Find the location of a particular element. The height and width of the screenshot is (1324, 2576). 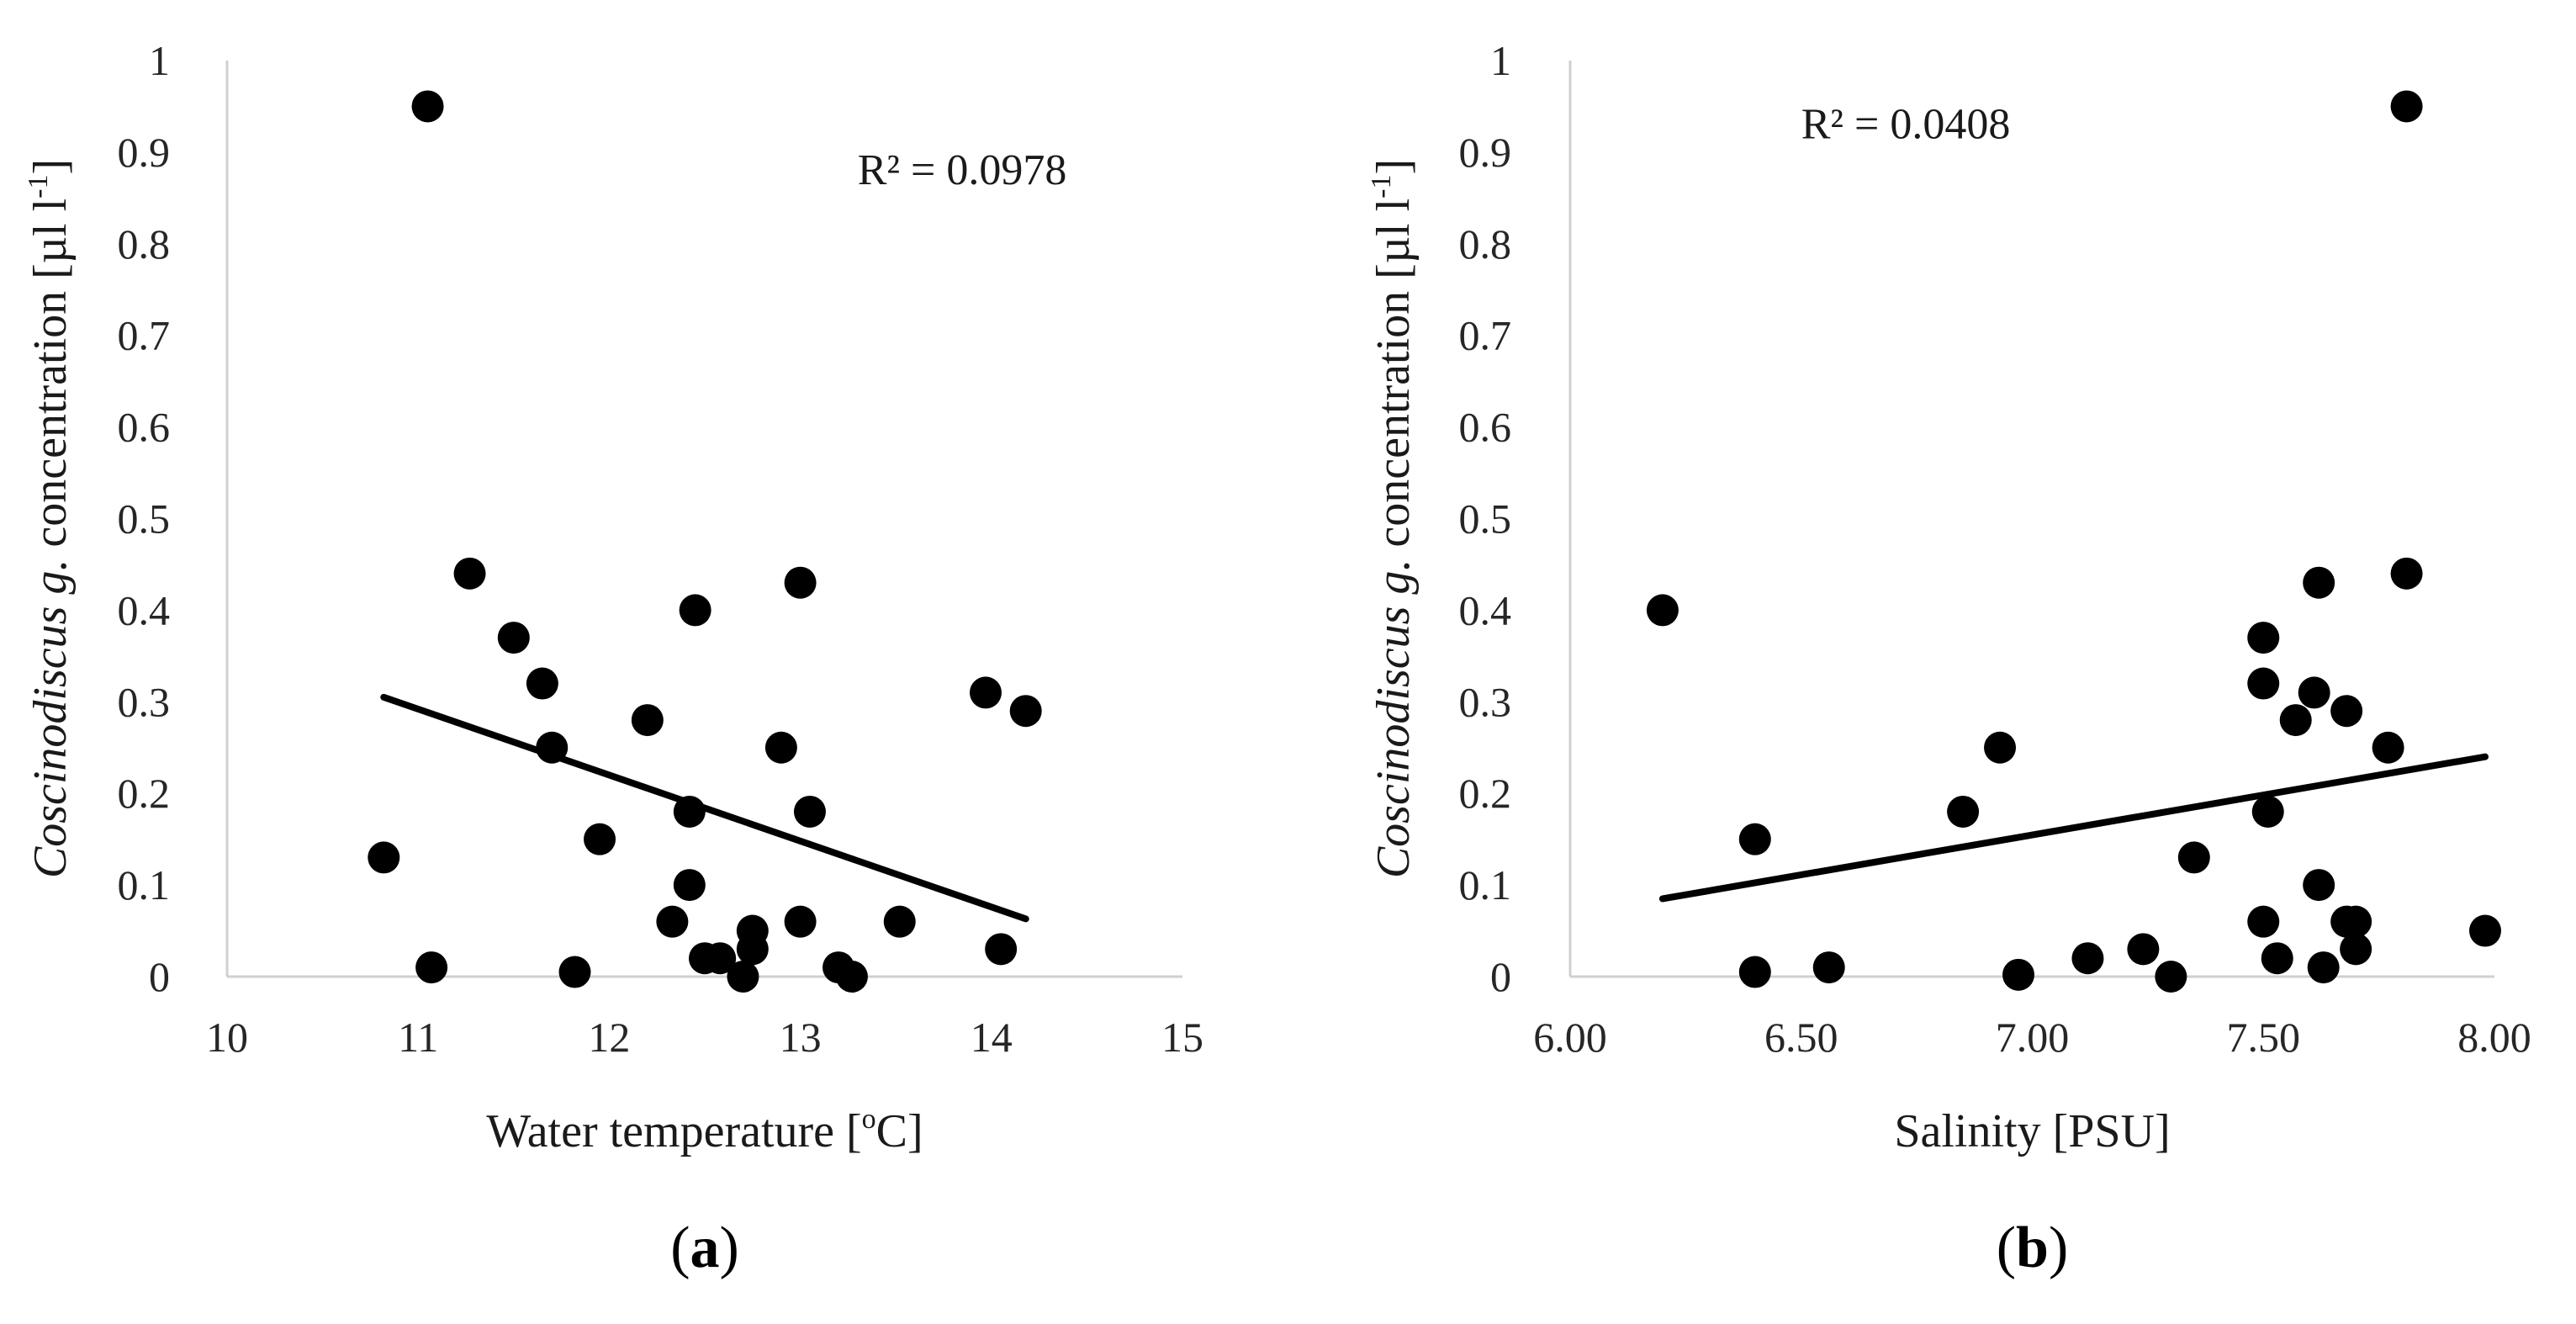

r-squared-label: R² = 0.0978 is located at coordinates (962, 170).